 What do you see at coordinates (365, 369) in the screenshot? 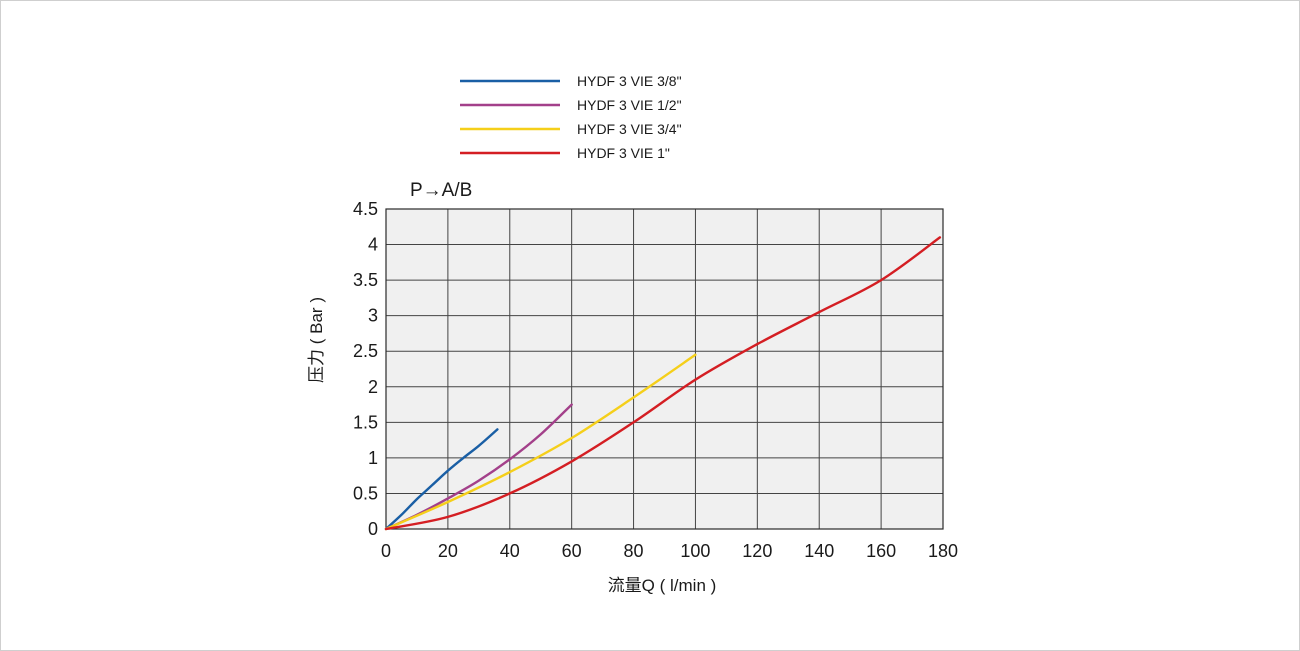
I see `y-tick-labels: 0 0.5 1 1.5 2 2.5 3 3.5 4 4.5` at bounding box center [365, 369].